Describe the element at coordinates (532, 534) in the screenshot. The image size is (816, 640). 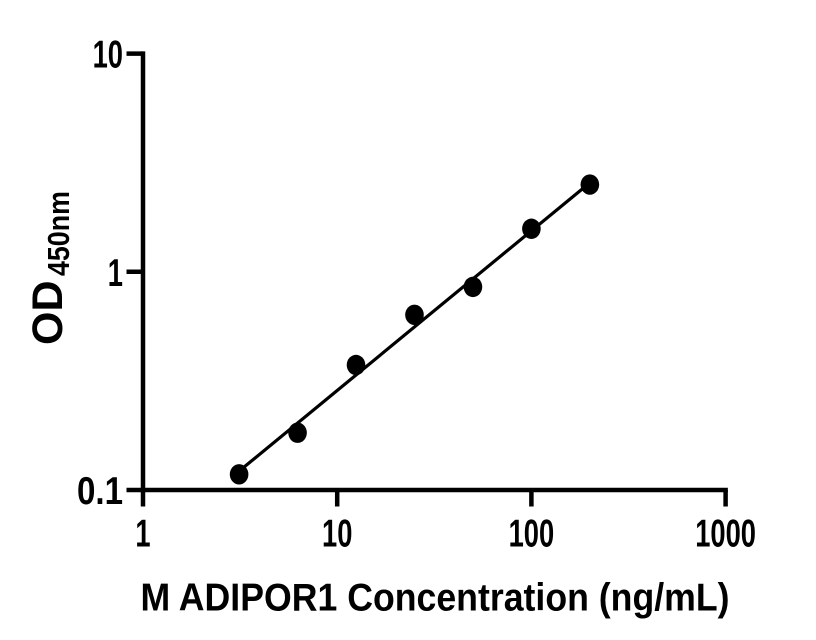
I see `x-tick-label: 100` at that location.